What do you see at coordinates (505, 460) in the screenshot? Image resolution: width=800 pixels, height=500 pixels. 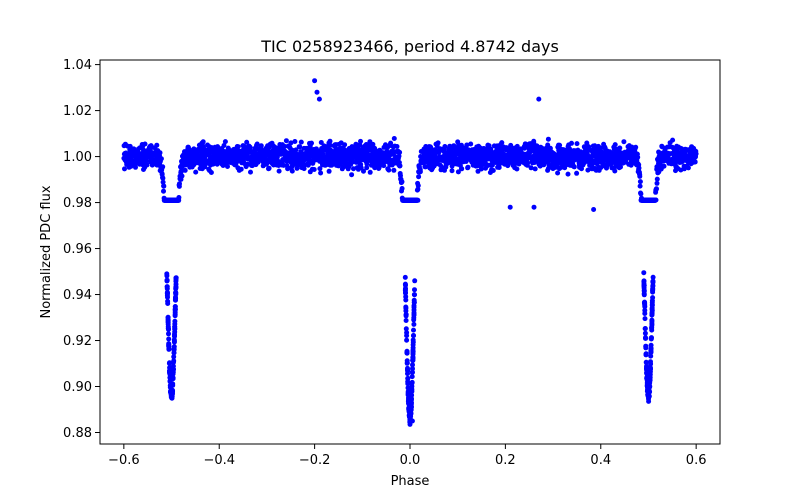 I see `x-tick-label: 0.2` at bounding box center [505, 460].